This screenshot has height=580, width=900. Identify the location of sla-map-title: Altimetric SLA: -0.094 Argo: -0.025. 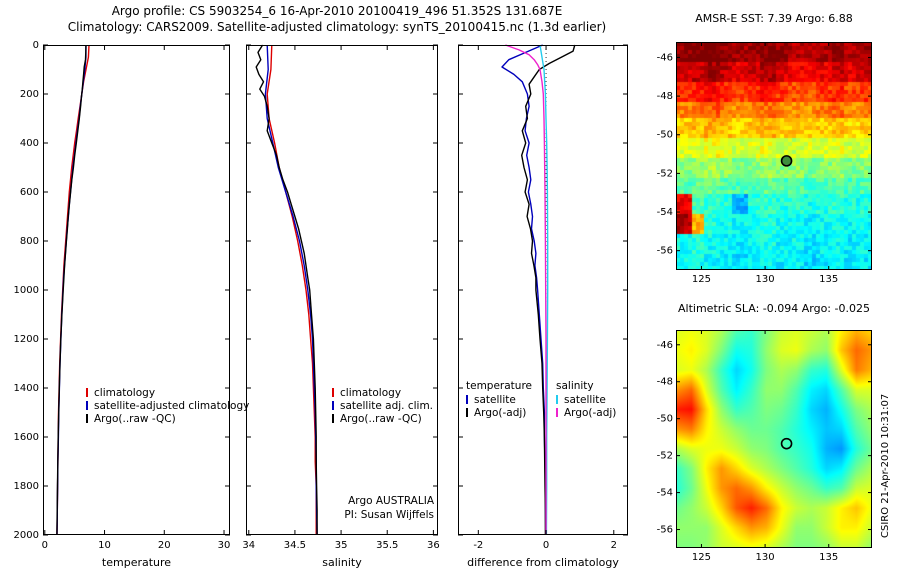
(774, 308).